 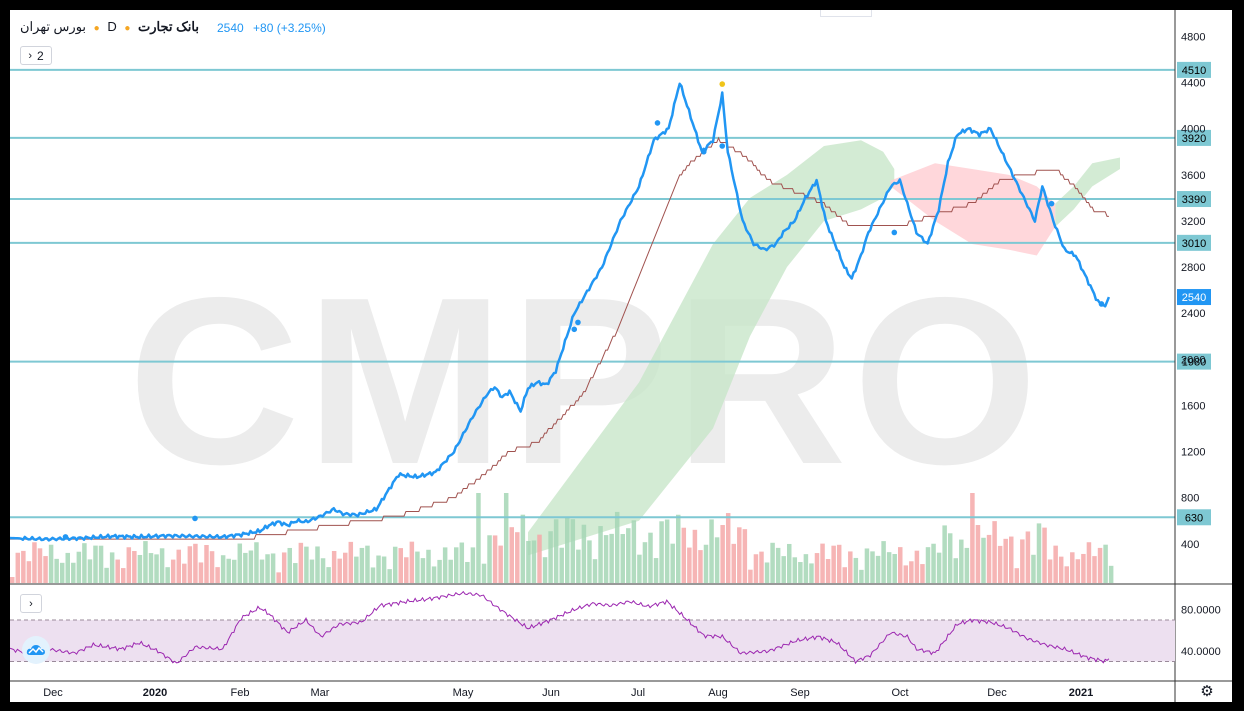 I want to click on price-tick-label: 2400, so click(x=1193, y=314).